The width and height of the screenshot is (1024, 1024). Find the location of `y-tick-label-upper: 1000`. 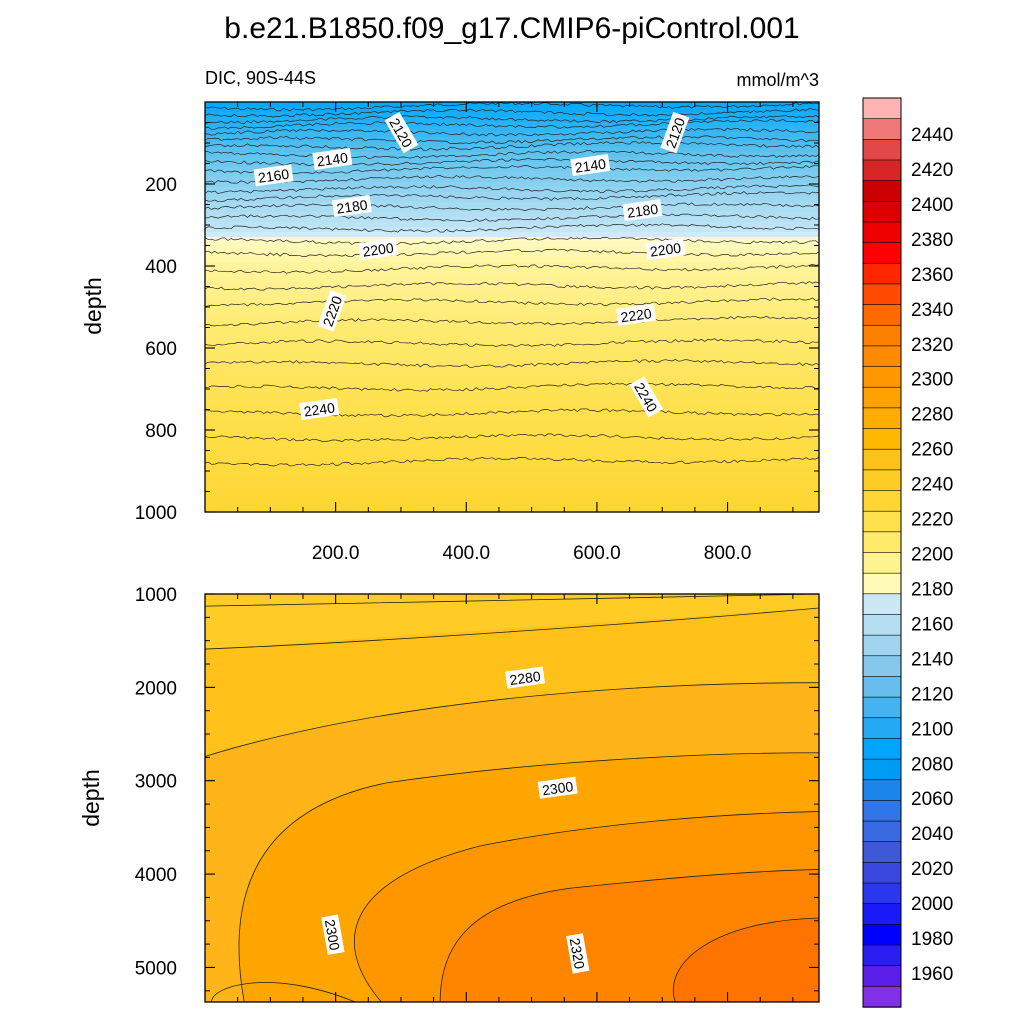

y-tick-label-upper: 1000 is located at coordinates (156, 513).